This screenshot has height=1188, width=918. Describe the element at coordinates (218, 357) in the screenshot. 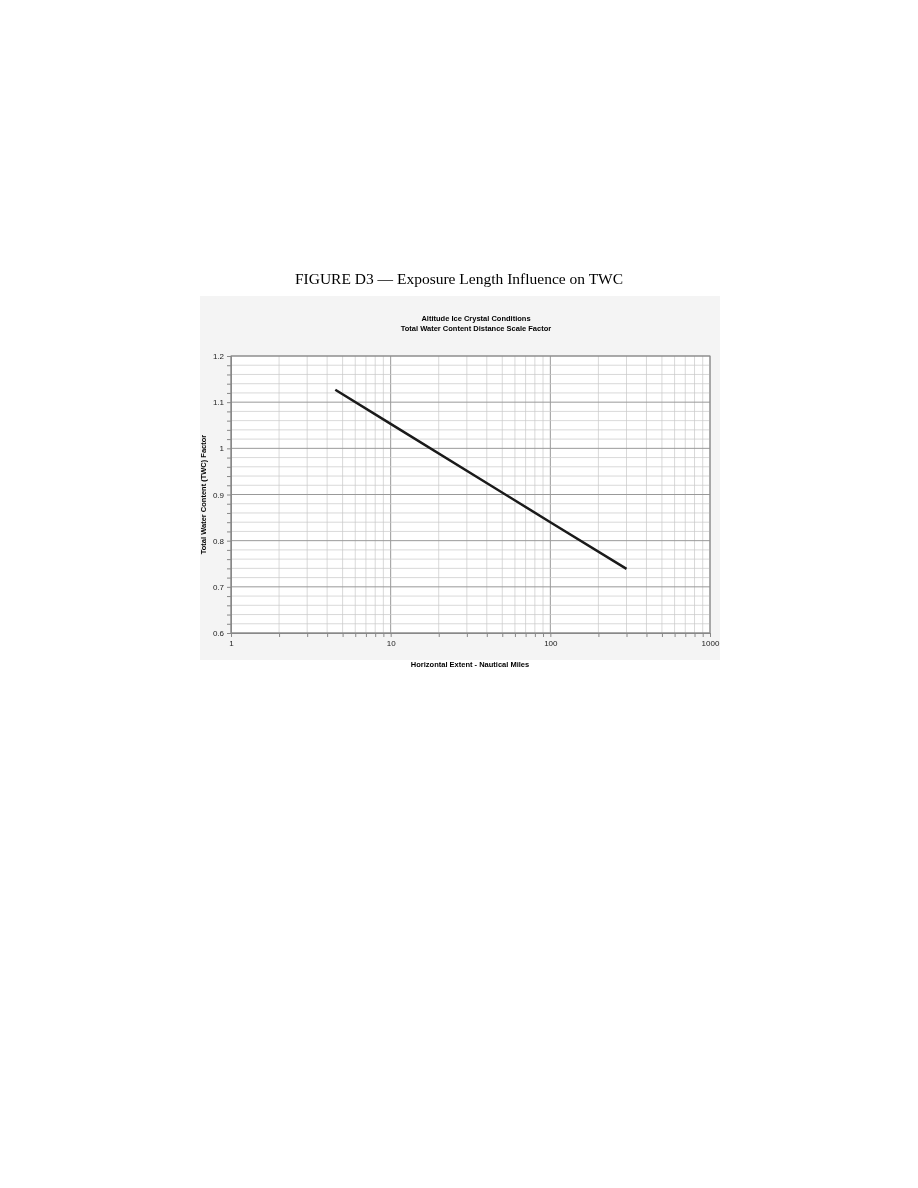

I see `y-tick-label: 1.2` at that location.